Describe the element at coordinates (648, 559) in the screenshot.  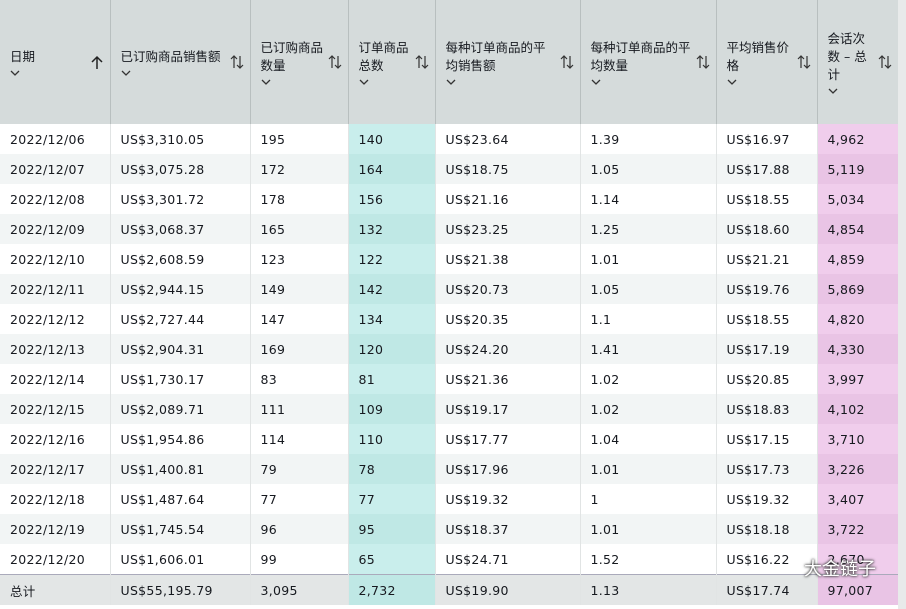
I see `table-cell: 1.52` at that location.